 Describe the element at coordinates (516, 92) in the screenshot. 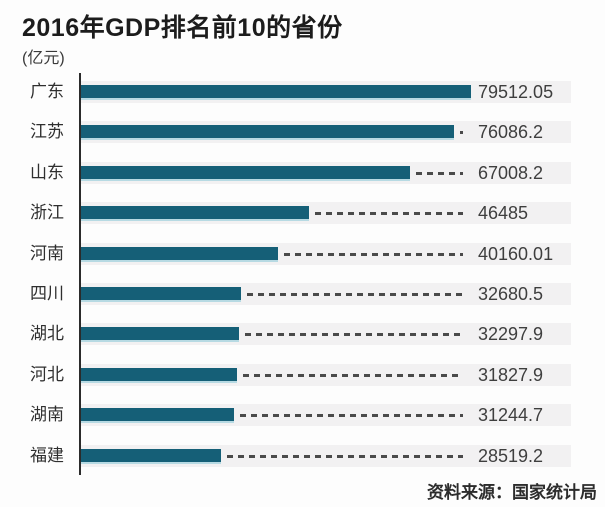

I see `value-label: 79512.05` at that location.